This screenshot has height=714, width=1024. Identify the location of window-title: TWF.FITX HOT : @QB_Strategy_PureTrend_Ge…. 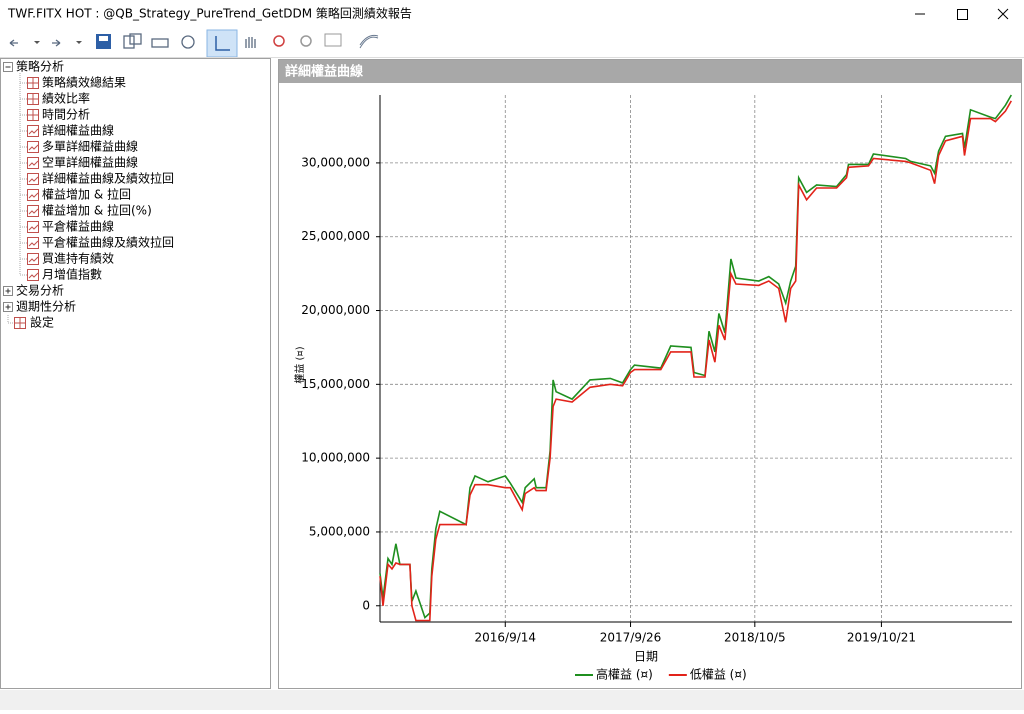
(209, 13).